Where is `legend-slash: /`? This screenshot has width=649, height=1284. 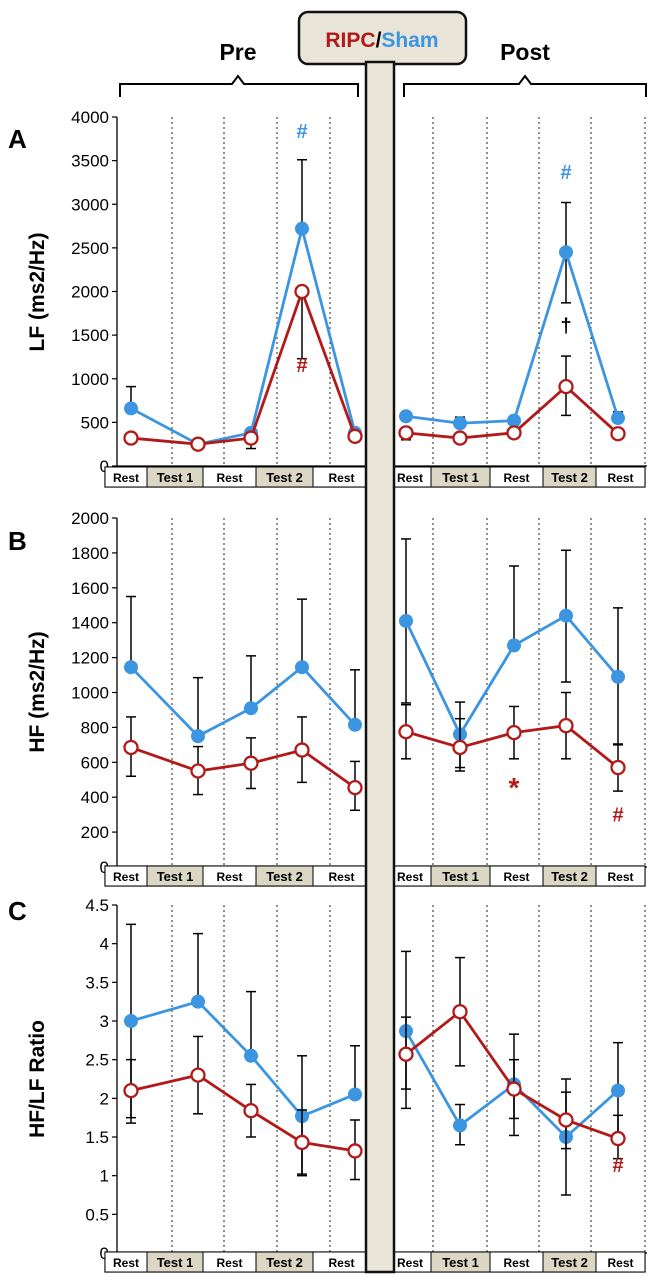 legend-slash: / is located at coordinates (379, 40).